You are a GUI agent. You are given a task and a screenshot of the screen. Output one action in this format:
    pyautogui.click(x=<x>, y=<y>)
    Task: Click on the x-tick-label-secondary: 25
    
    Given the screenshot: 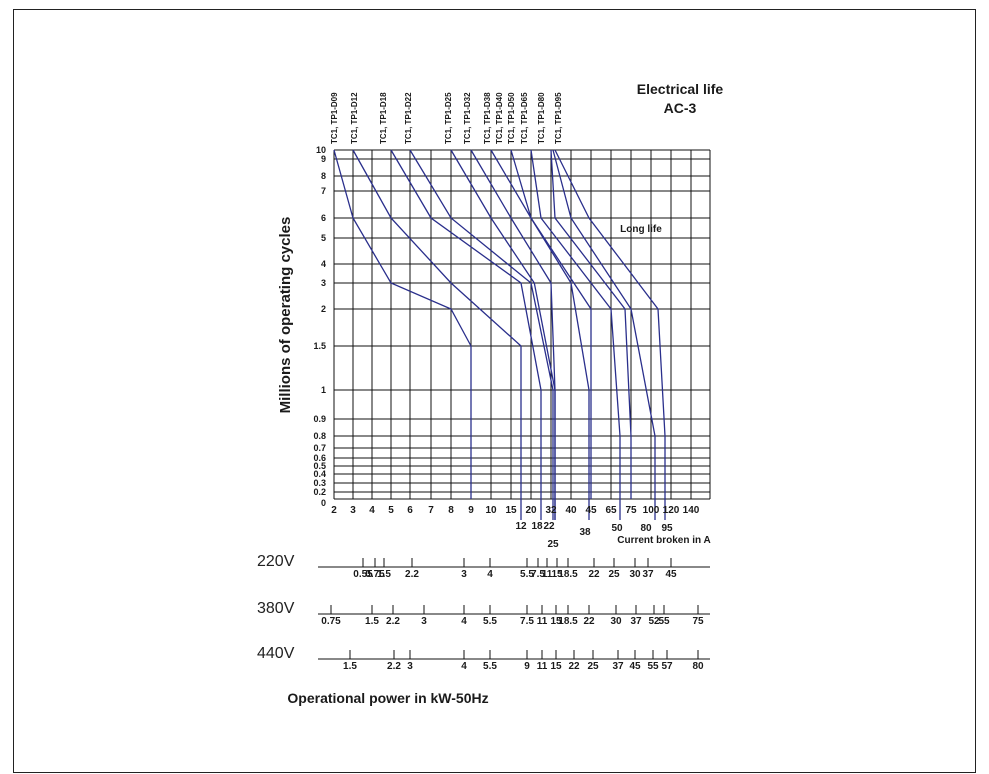 What is the action you would take?
    pyautogui.click(x=553, y=544)
    